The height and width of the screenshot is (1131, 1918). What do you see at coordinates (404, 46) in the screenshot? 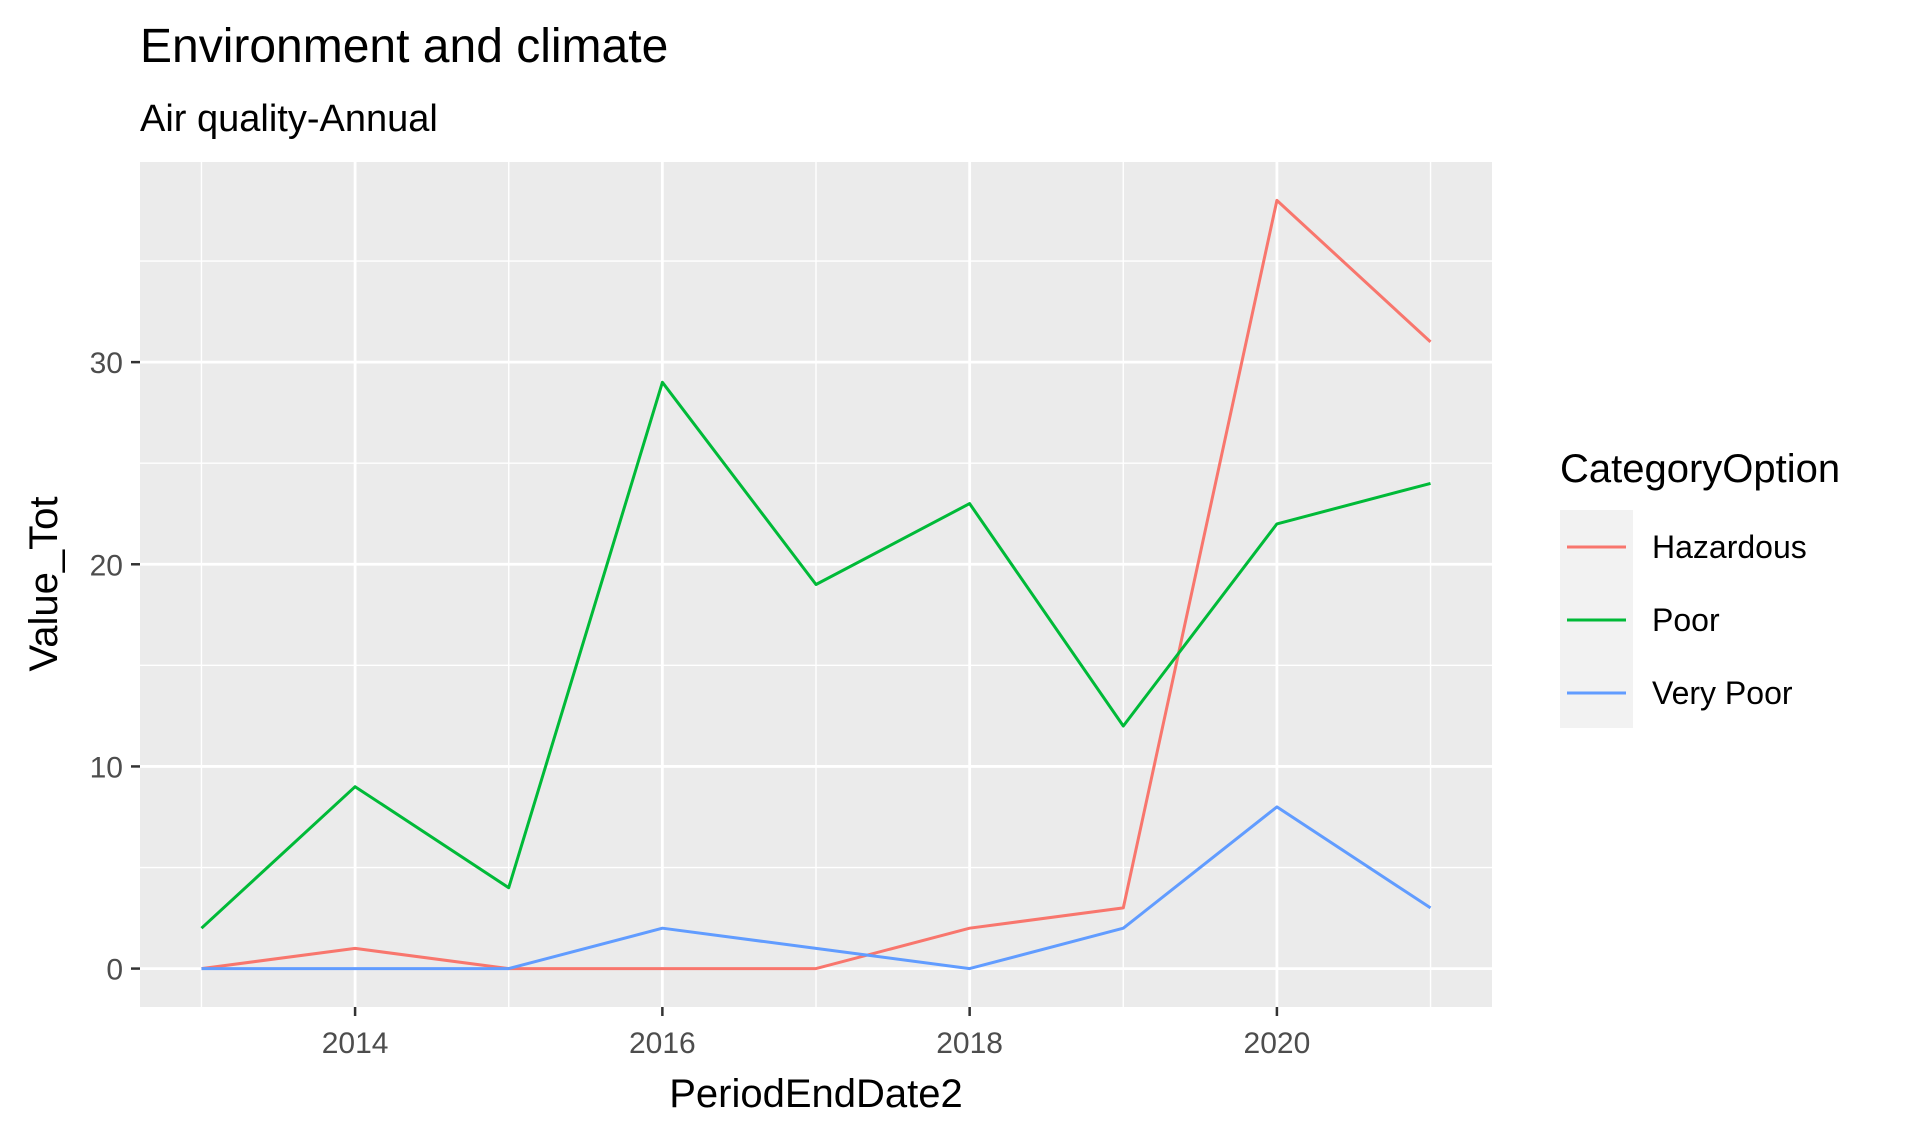
I see `chart-title: Environment and climate` at bounding box center [404, 46].